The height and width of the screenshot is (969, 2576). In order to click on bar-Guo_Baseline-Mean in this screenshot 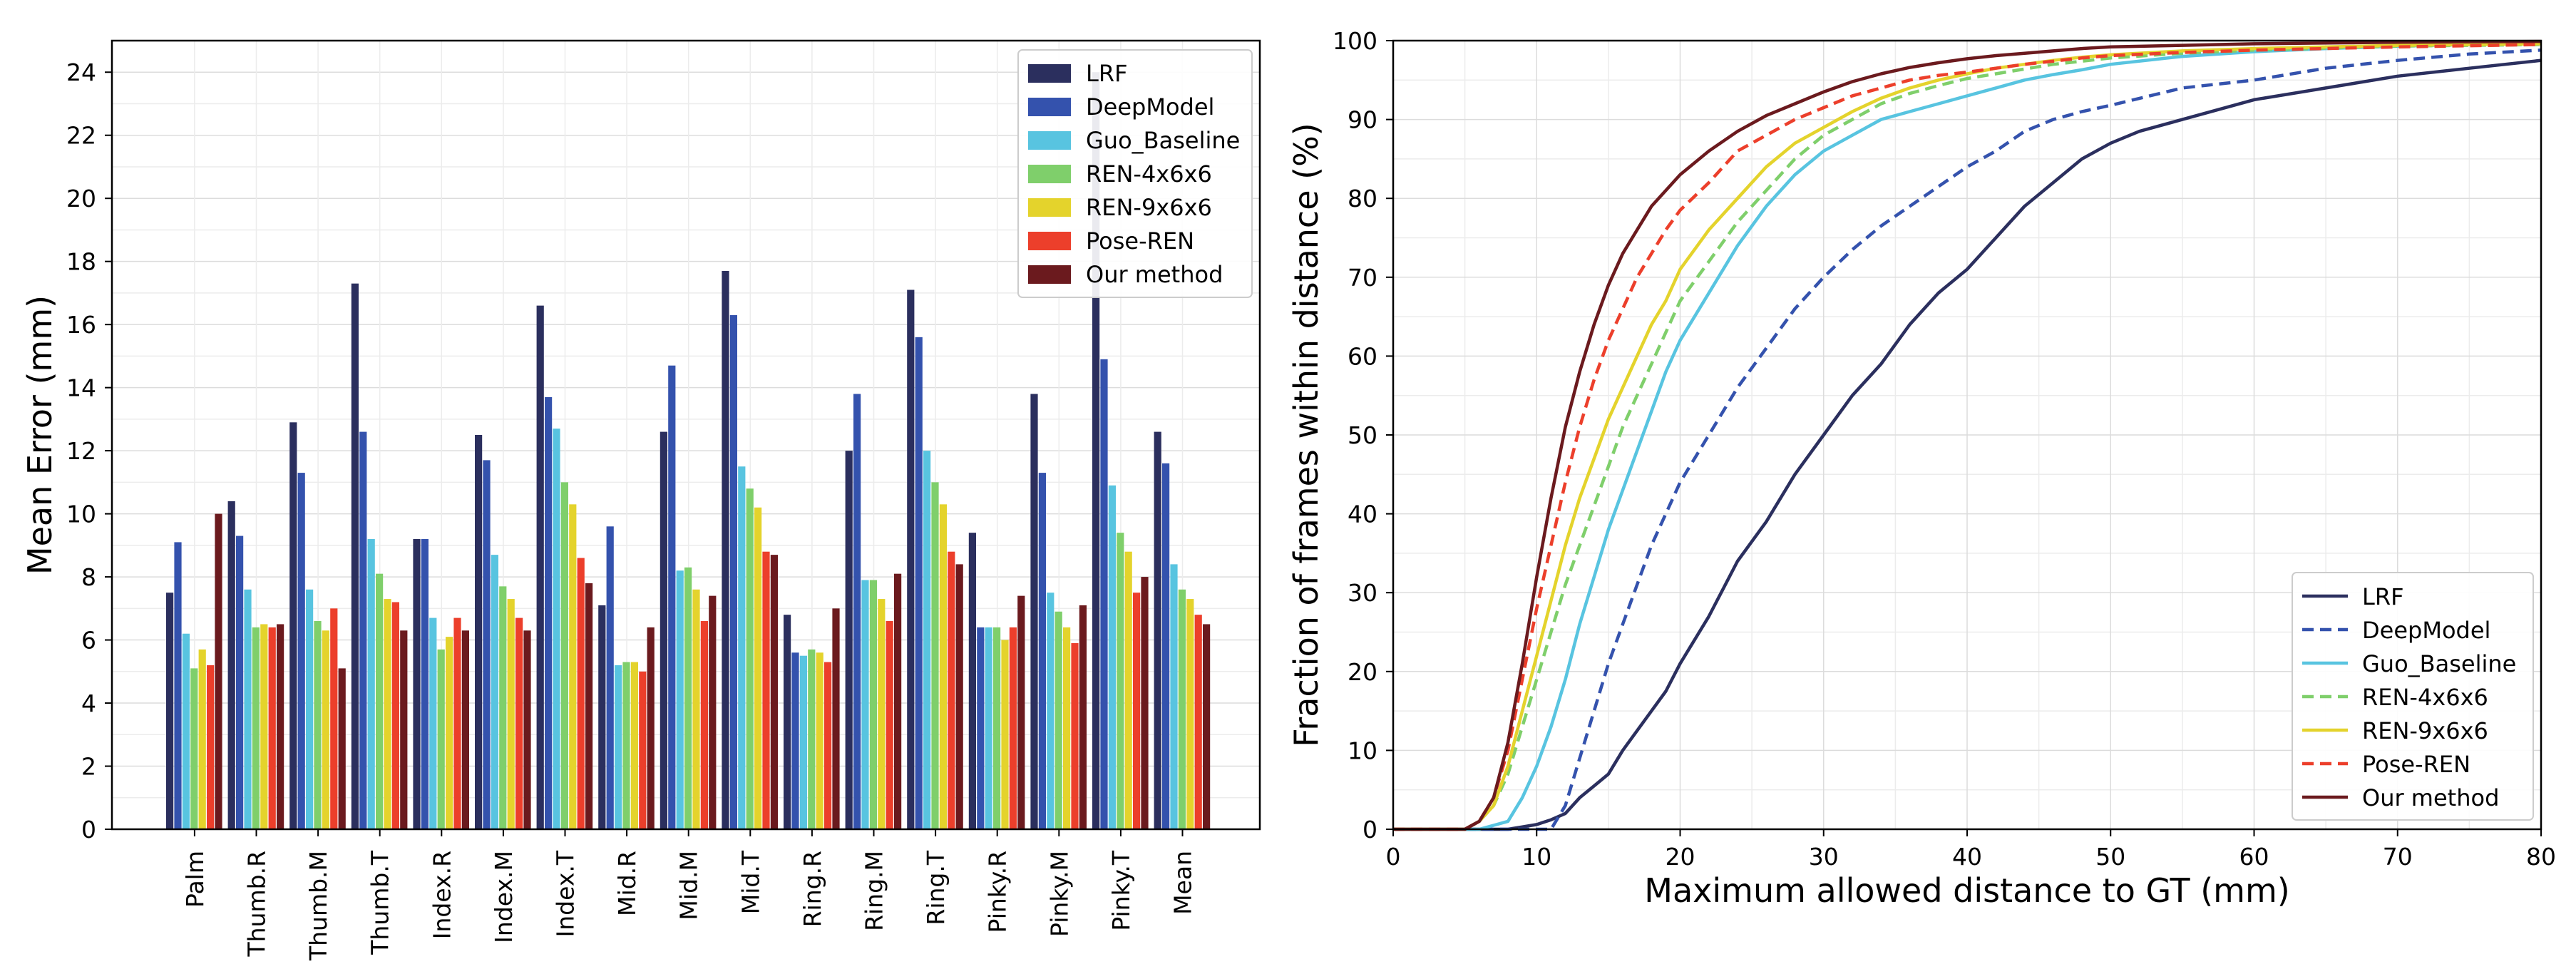, I will do `click(1174, 696)`.